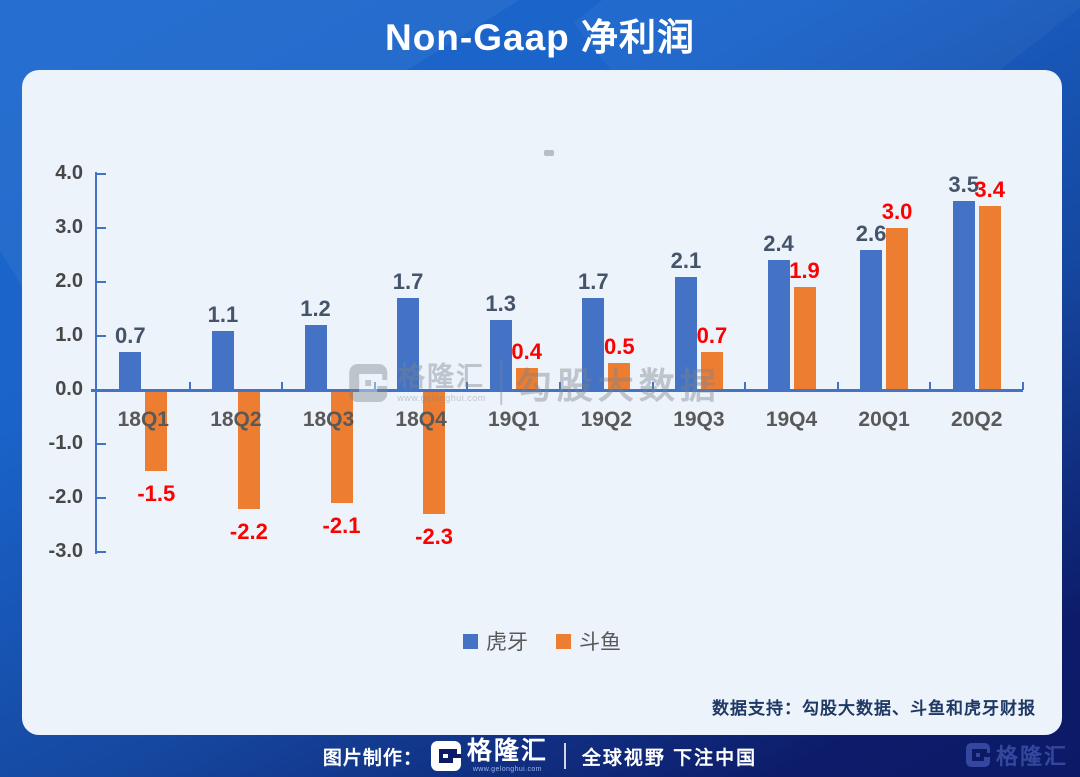  What do you see at coordinates (500, 303) in the screenshot?
I see `value-label-huya-19Q1: 1.3` at bounding box center [500, 303].